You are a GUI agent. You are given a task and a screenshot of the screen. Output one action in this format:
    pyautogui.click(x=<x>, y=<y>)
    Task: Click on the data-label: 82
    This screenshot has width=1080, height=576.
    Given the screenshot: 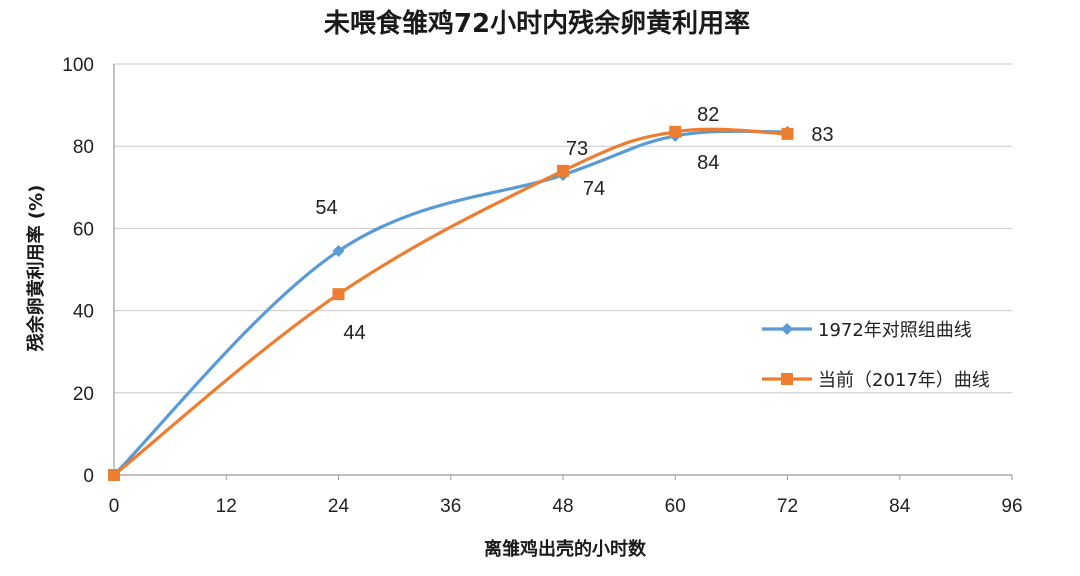 What is the action you would take?
    pyautogui.click(x=708, y=115)
    